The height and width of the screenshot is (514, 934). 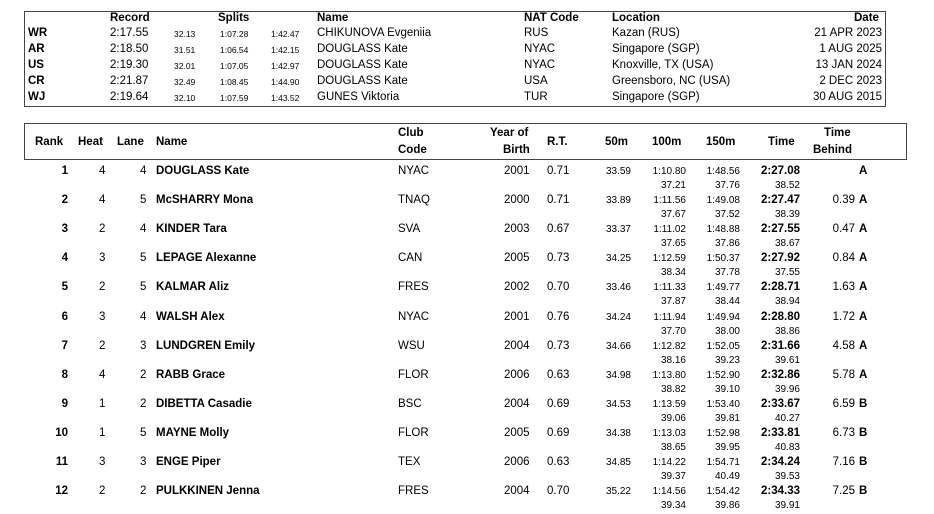 I want to click on split-50m: 34.38, so click(x=618, y=433).